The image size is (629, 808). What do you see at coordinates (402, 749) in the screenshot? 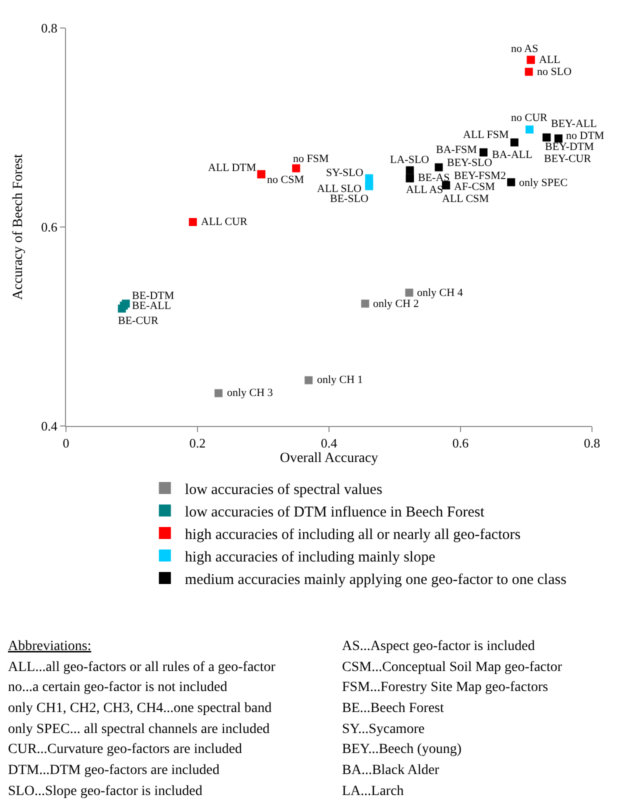
I see `text: BEY...Beech (young)` at bounding box center [402, 749].